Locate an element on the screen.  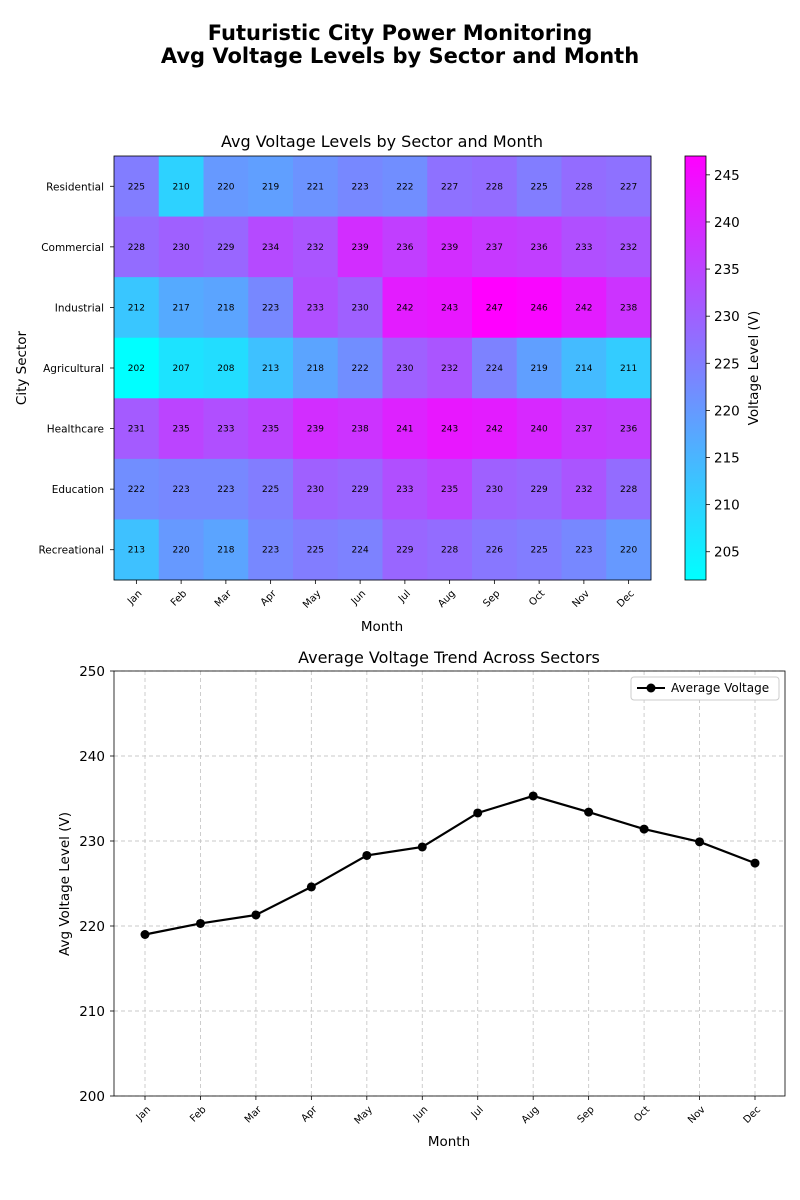
line-chart-y-tick-label: 230 is located at coordinates (92, 842).